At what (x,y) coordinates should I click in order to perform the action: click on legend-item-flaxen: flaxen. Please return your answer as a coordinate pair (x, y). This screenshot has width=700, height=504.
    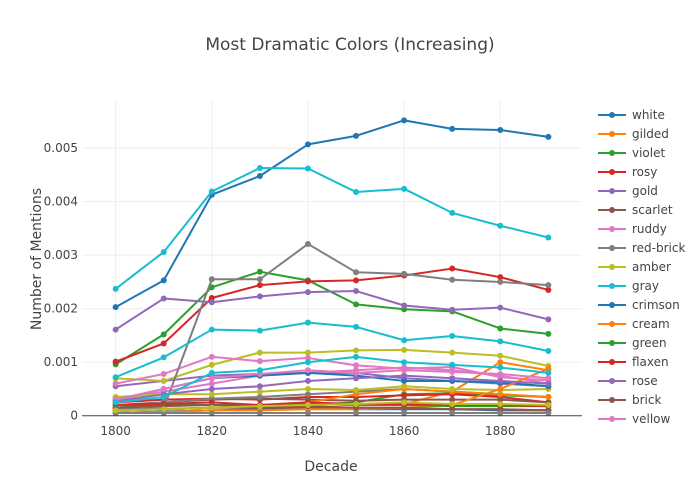
    Looking at the image, I should click on (633, 362).